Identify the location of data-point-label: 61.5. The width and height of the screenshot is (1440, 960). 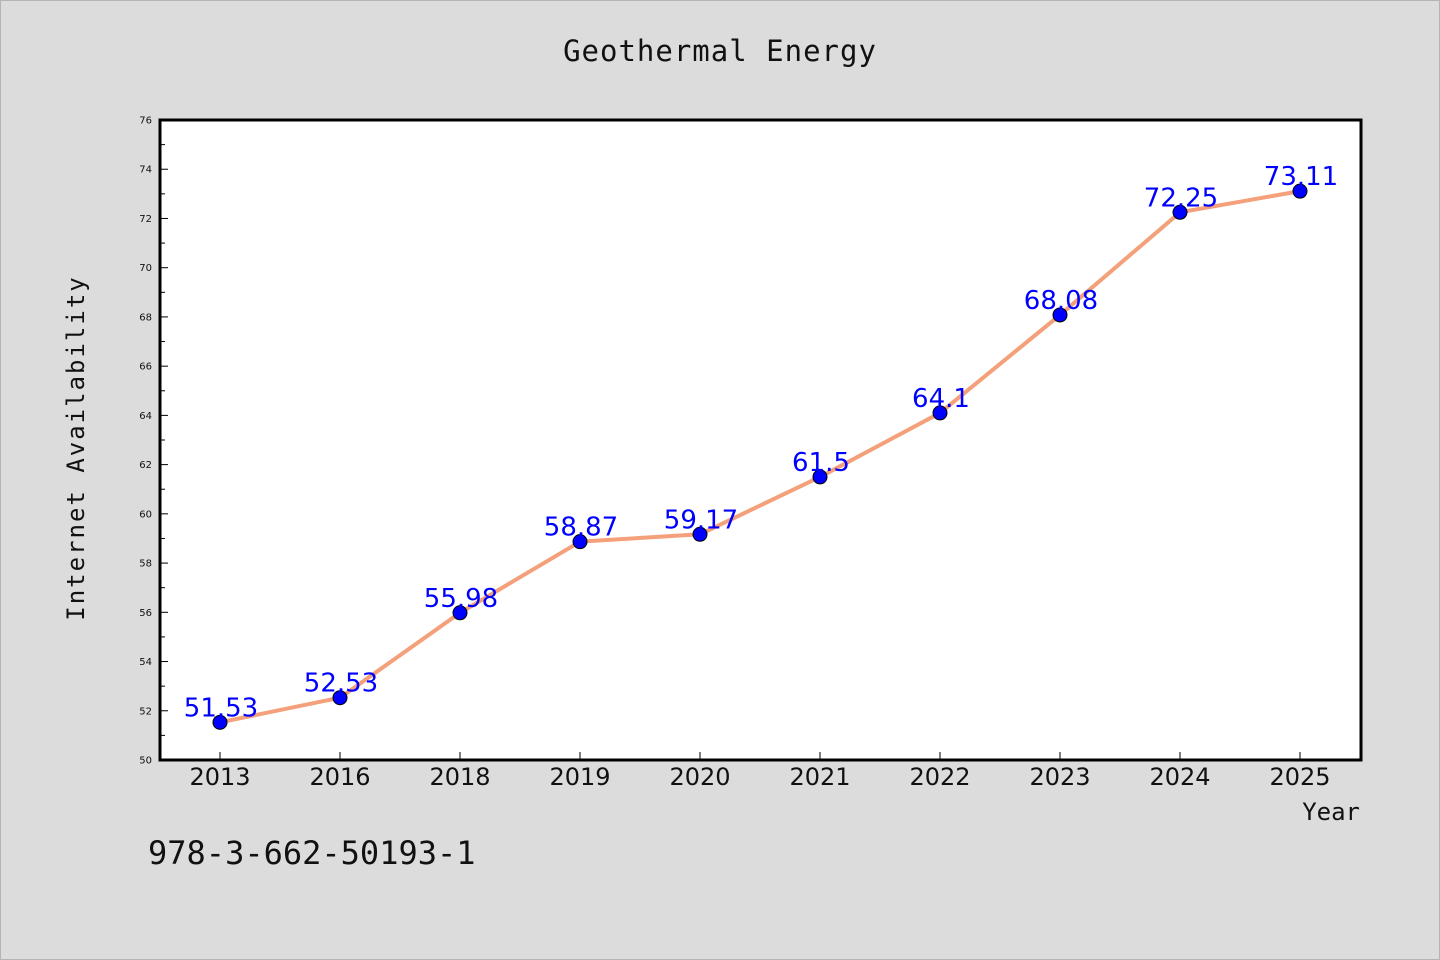
(821, 463).